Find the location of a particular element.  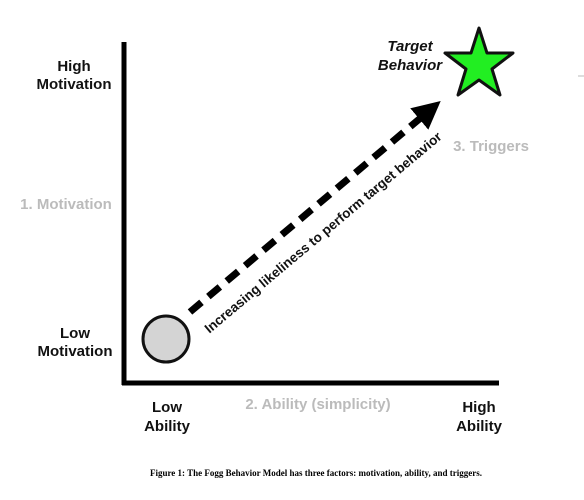

ability-factor-label: 2. Ability (simplicity) is located at coordinates (317, 404).